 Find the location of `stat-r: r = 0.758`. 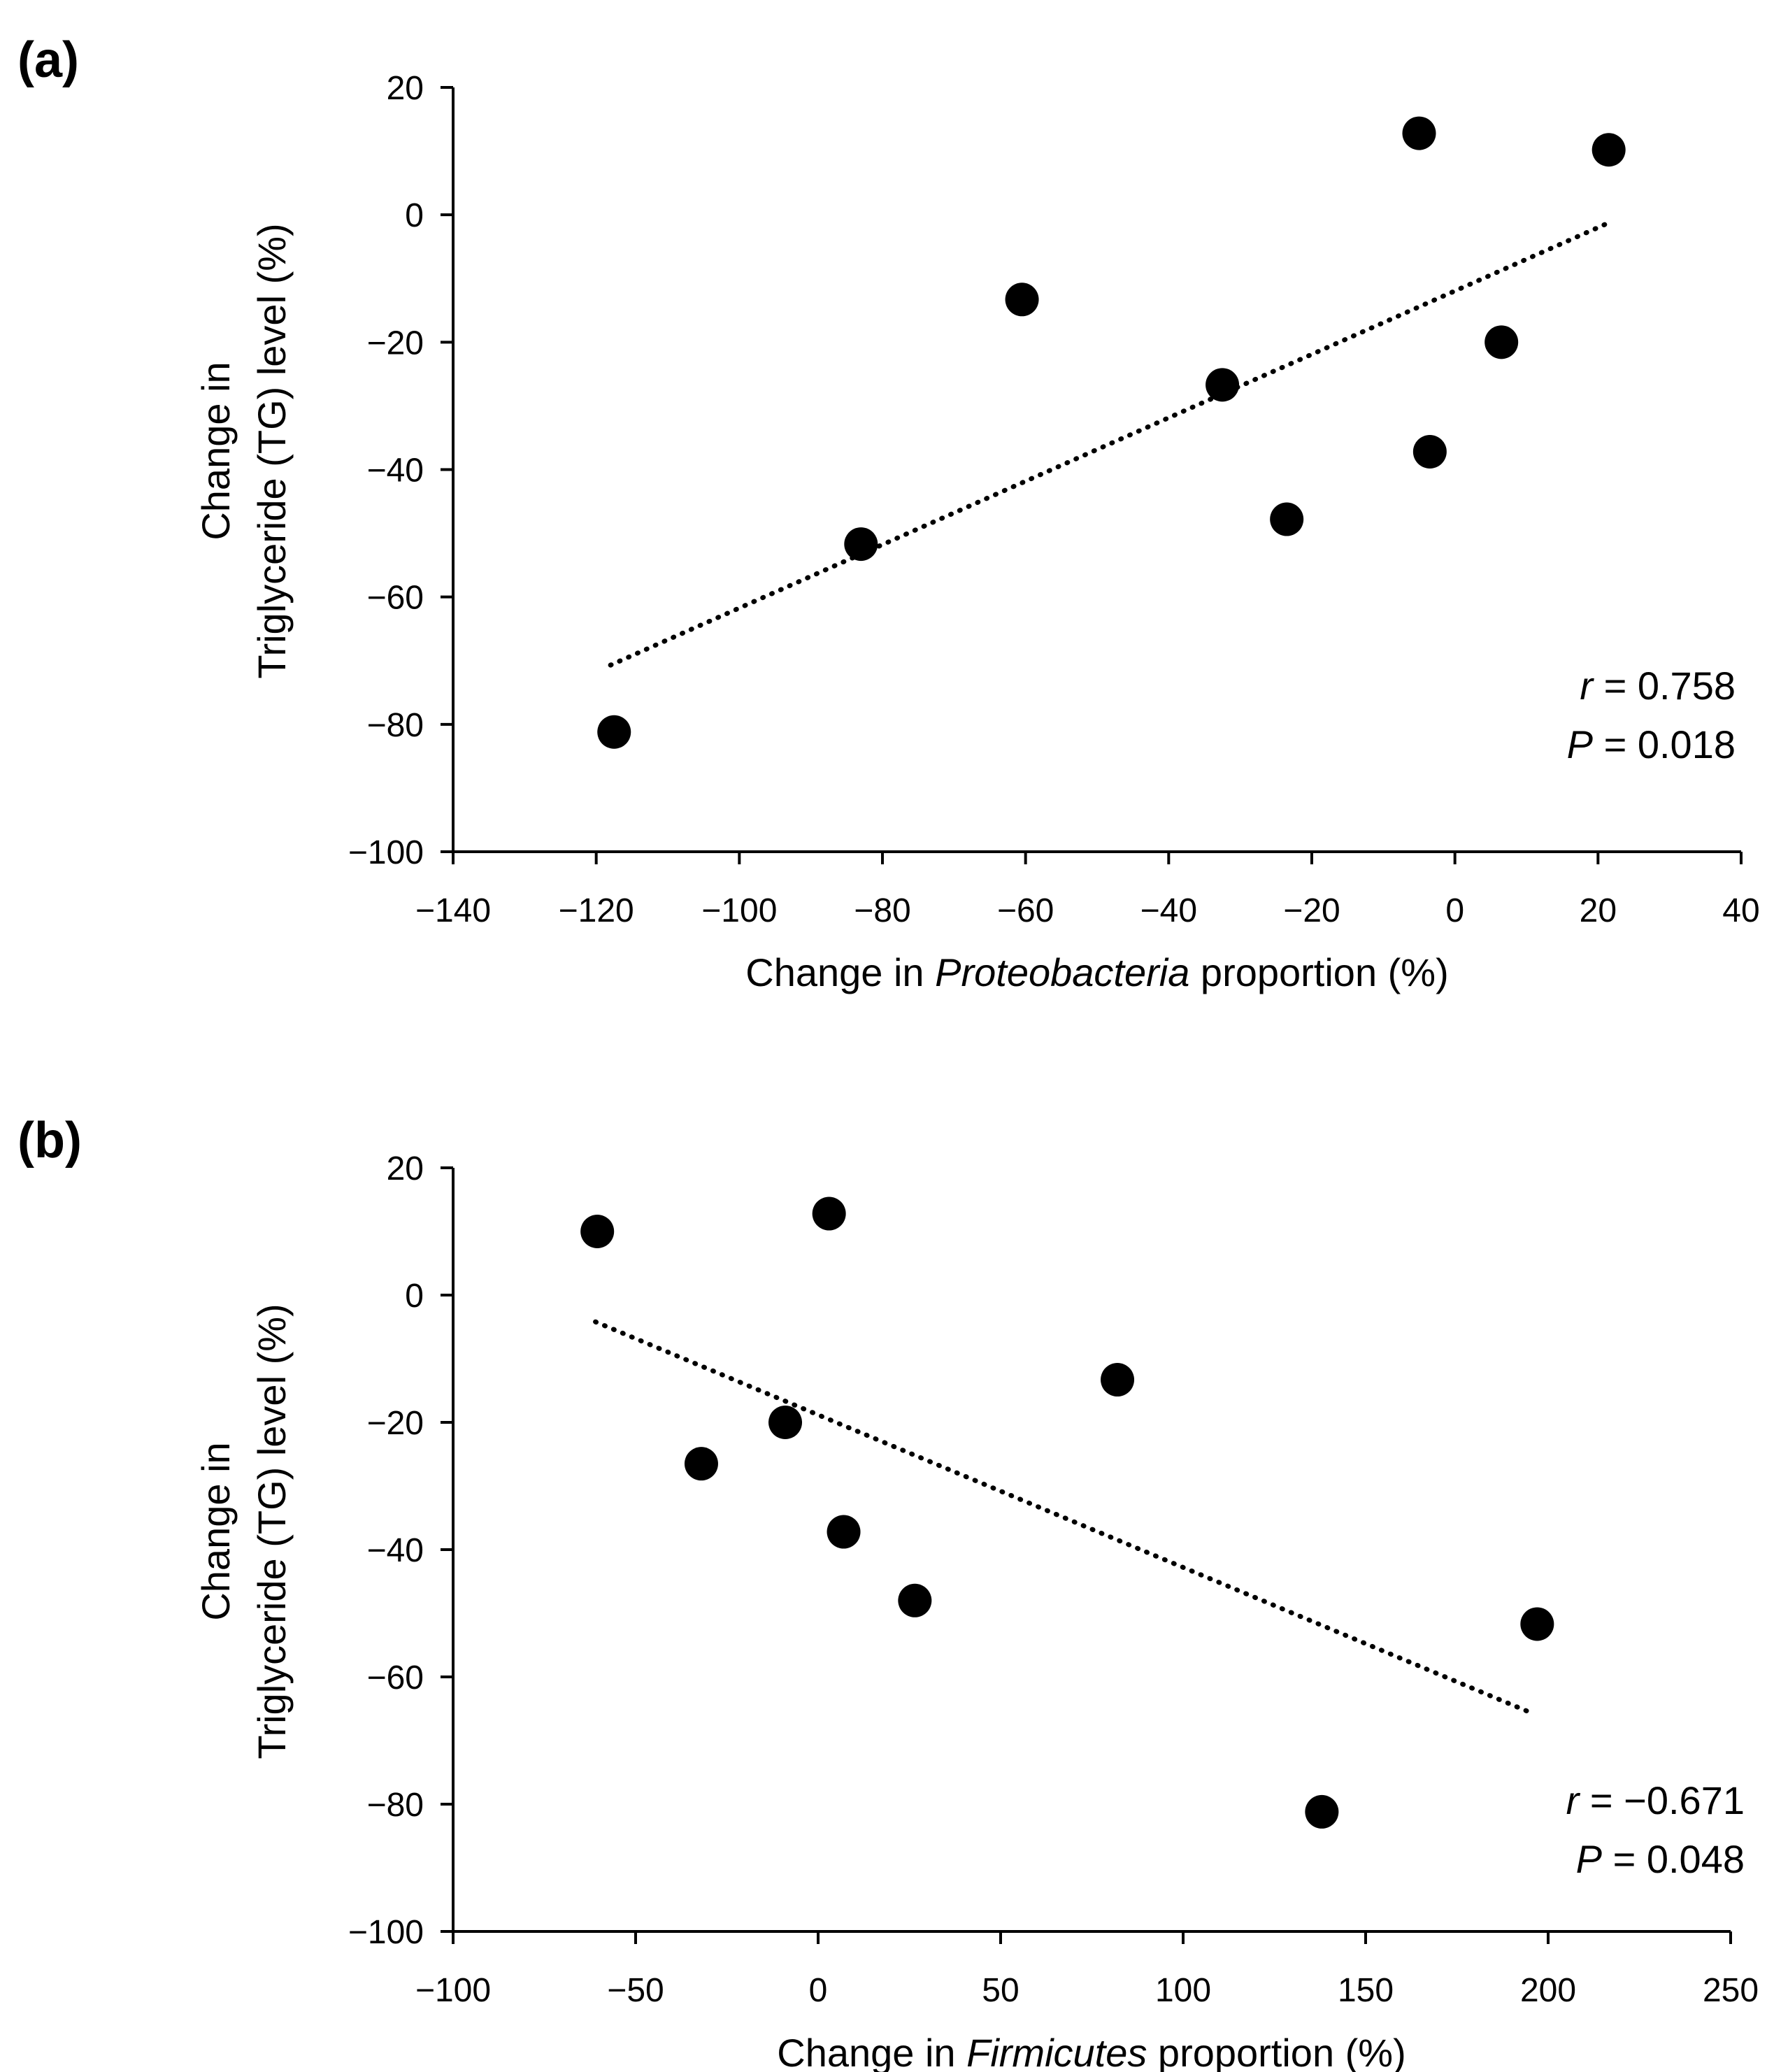

stat-r: r = 0.758 is located at coordinates (1658, 686).